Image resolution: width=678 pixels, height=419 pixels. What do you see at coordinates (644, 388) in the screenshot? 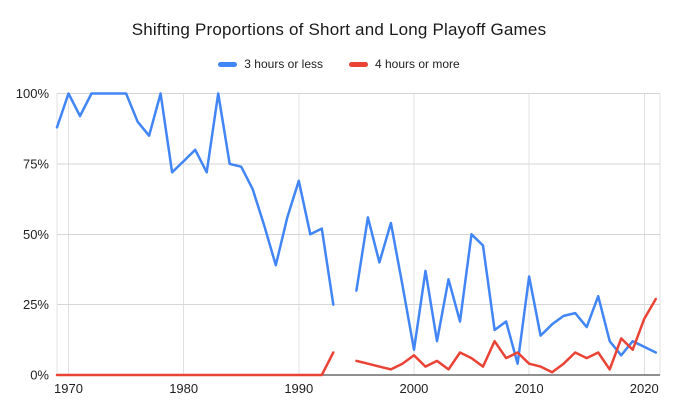
I see `x-axis-tick-label: 2020` at bounding box center [644, 388].